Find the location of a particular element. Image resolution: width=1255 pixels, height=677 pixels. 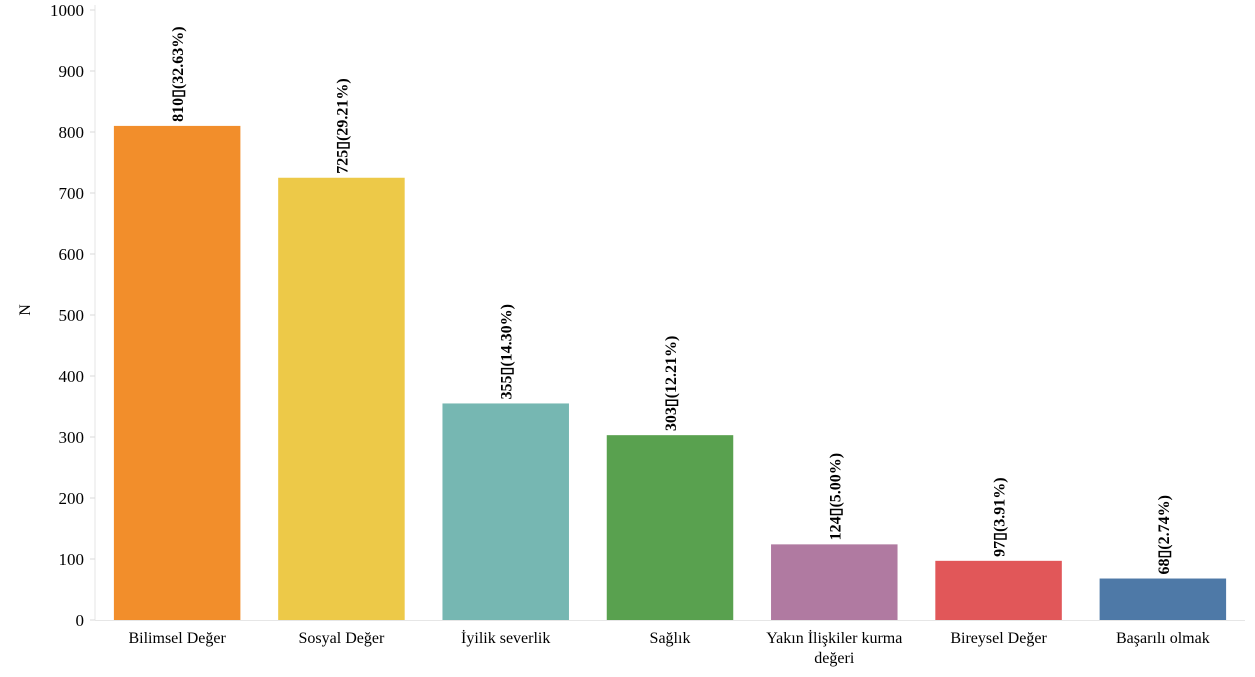

bar-data-label: 68▯(2.74%) is located at coordinates (1164, 534).